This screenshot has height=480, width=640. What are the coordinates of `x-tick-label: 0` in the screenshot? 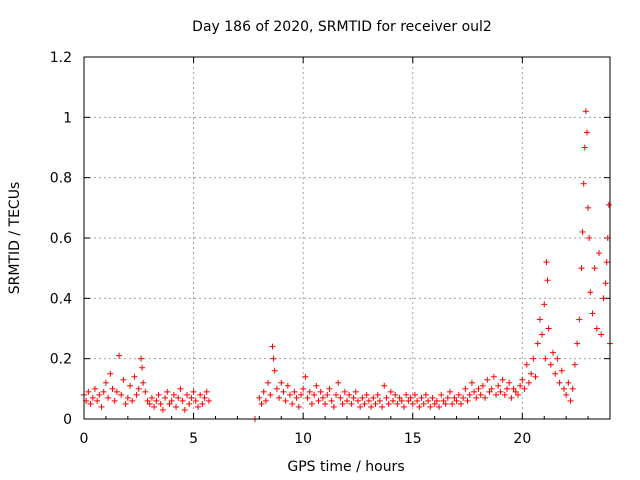 It's located at (84, 439).